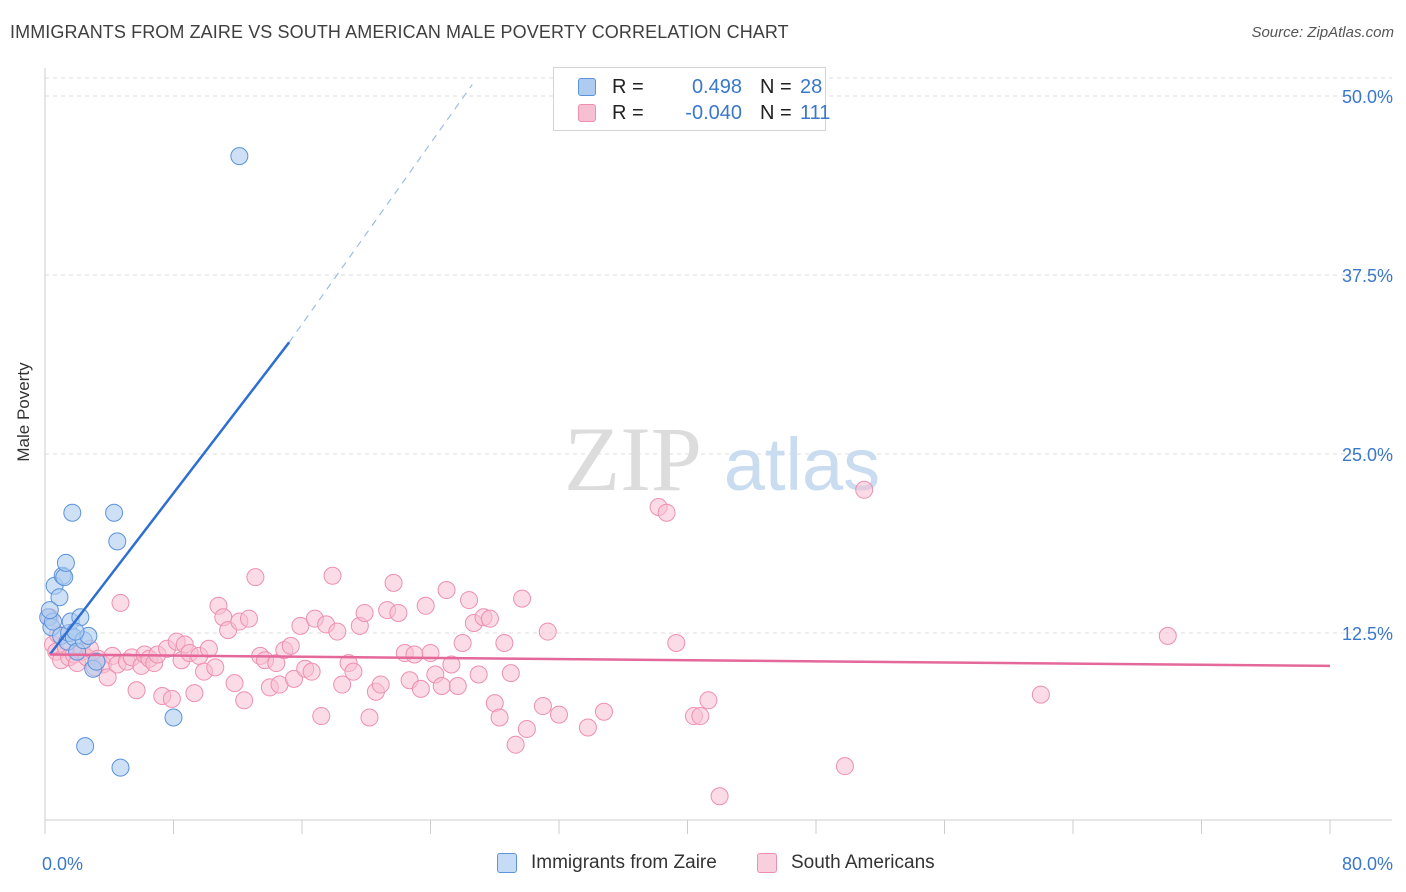 This screenshot has width=1406, height=892. What do you see at coordinates (1322, 32) in the screenshot?
I see `source-label: Source: ZipAtlas.com` at bounding box center [1322, 32].